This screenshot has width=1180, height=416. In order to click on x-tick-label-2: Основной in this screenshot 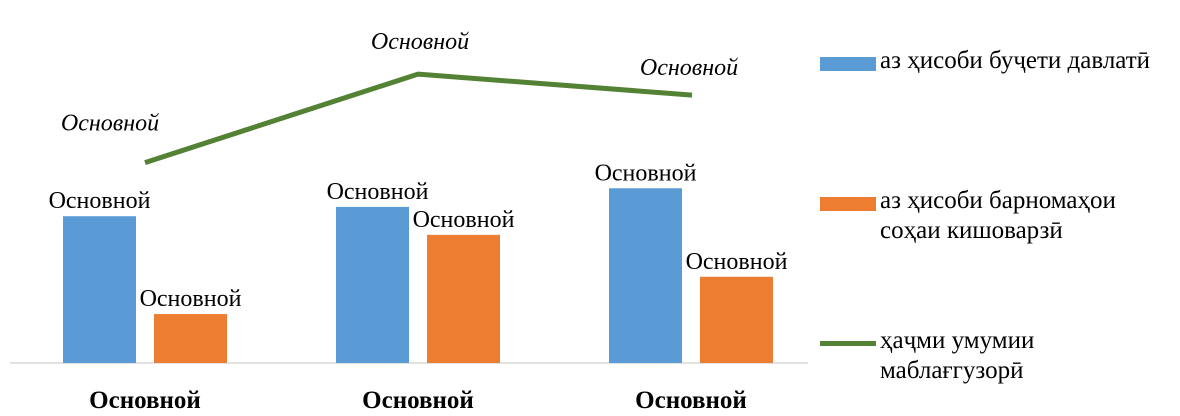, I will do `click(418, 400)`.